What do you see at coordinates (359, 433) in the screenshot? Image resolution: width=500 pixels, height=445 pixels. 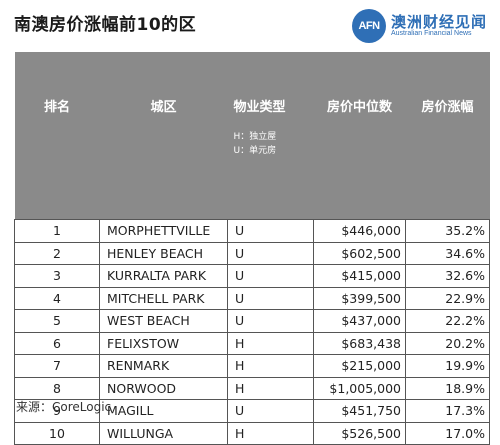 I see `price-cell: $526,500` at bounding box center [359, 433].